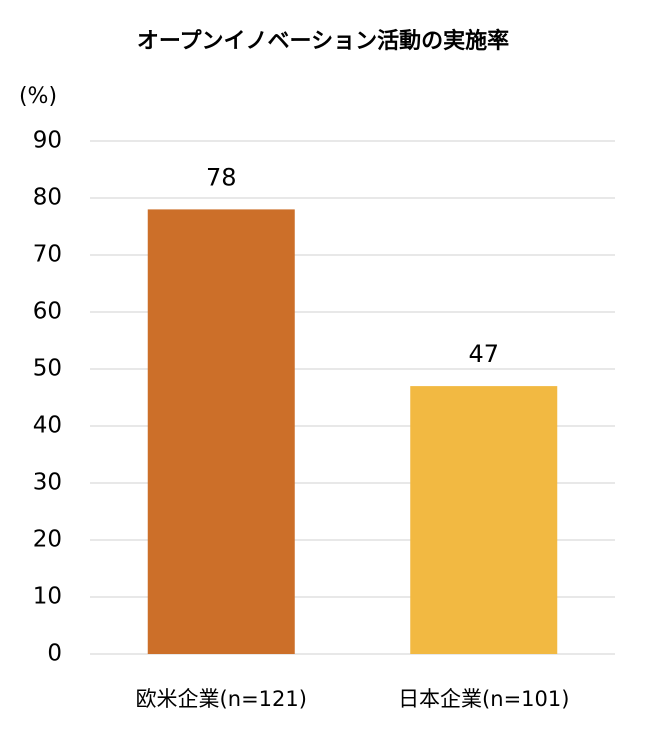  What do you see at coordinates (47, 483) in the screenshot?
I see `y-tick-label: 30` at bounding box center [47, 483].